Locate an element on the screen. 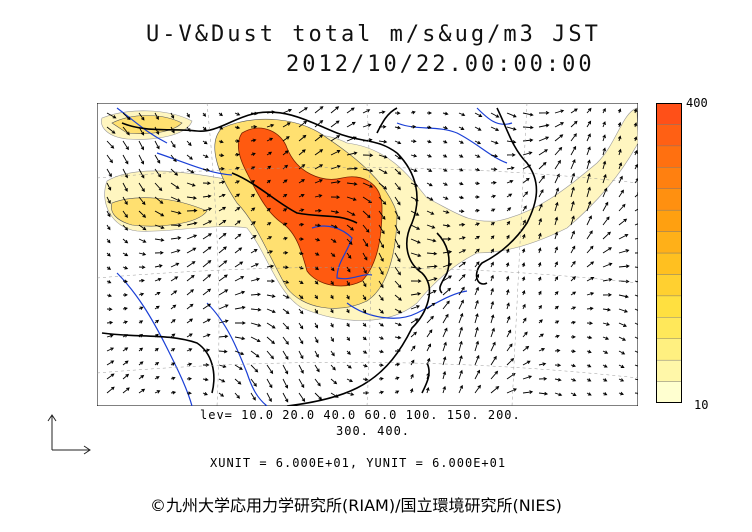  colorbar-max-label: 400 is located at coordinates (697, 103).